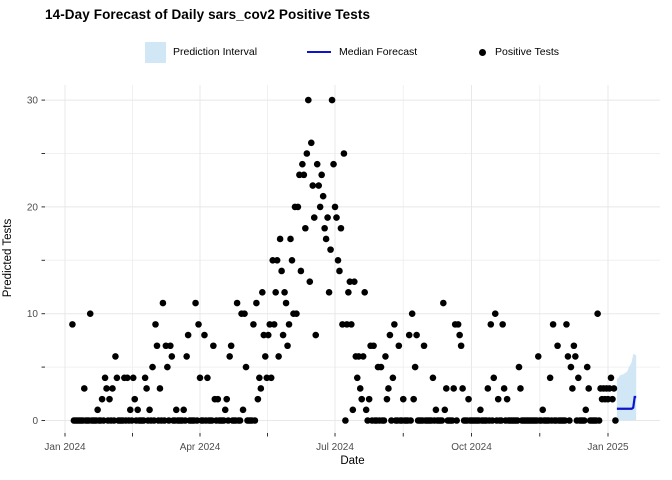 The image size is (672, 480). Describe the element at coordinates (378, 52) in the screenshot. I see `median-forecast-label: Median Forecast` at that location.